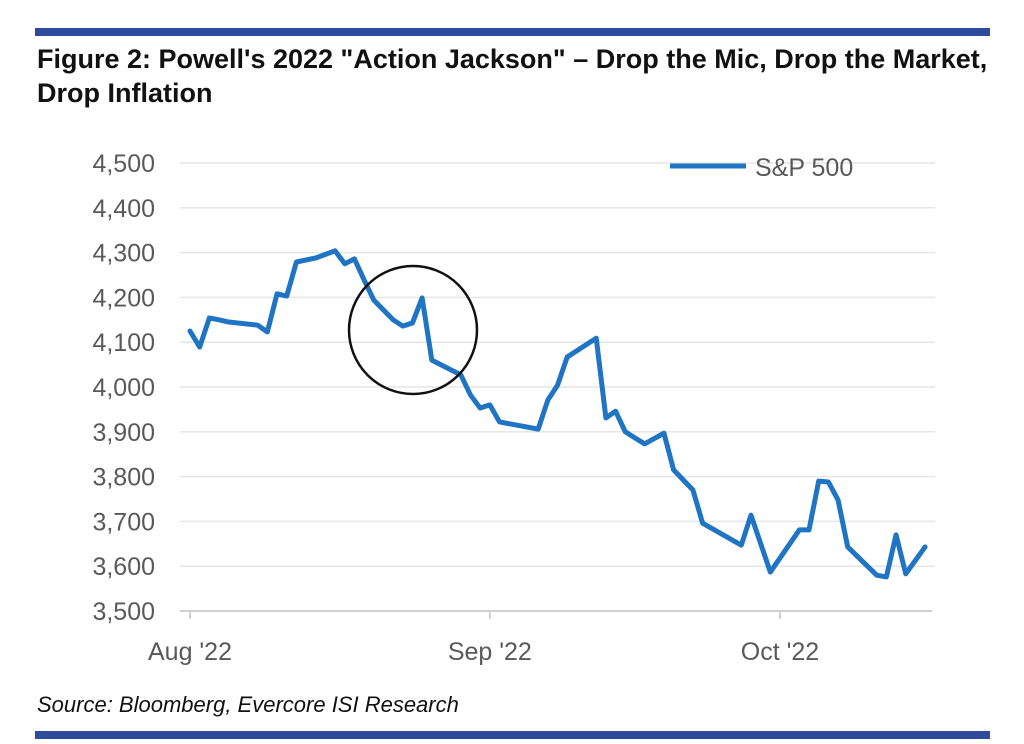  I want to click on bottom-rule, so click(512, 735).